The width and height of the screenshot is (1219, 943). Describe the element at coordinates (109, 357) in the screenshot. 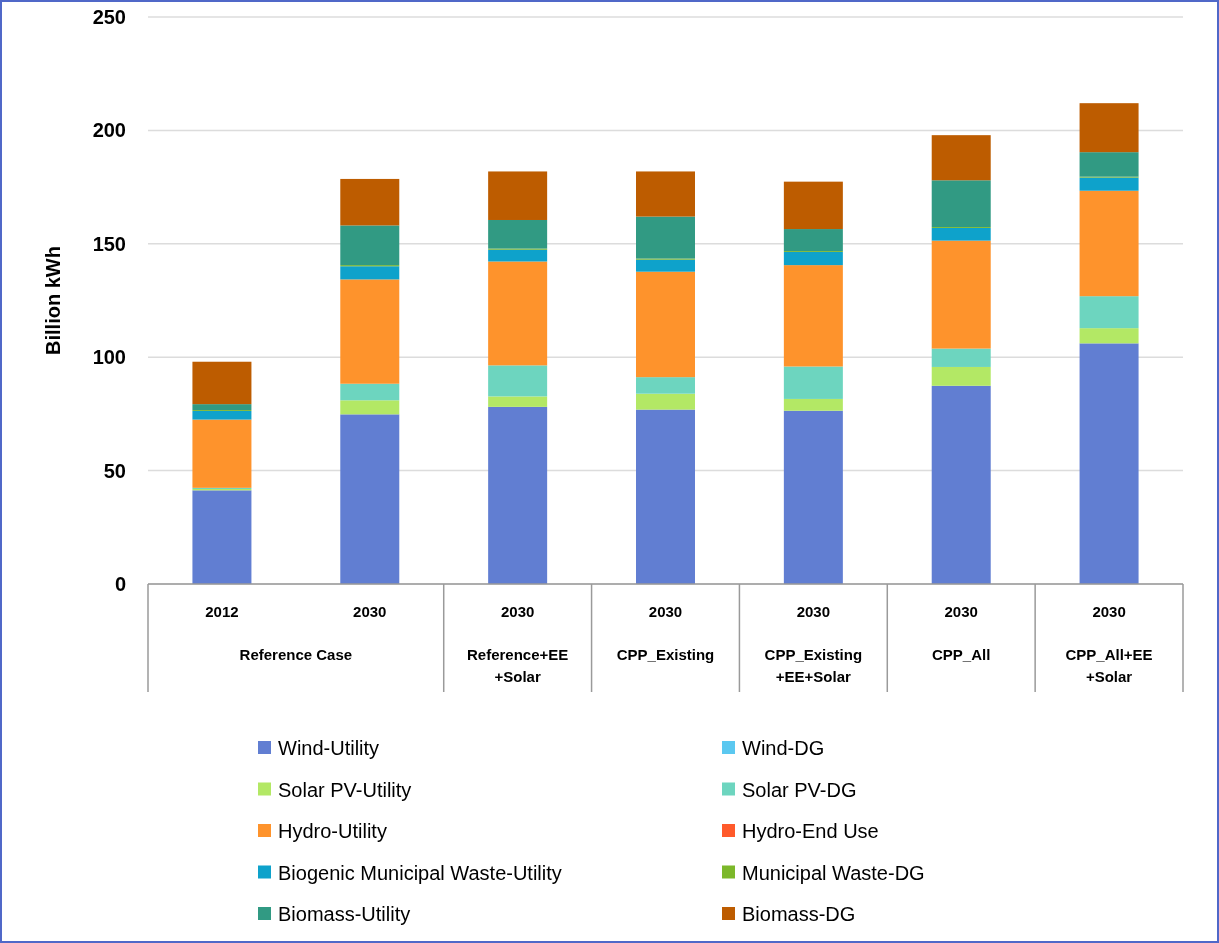

I see `y-tick-label: 100` at that location.